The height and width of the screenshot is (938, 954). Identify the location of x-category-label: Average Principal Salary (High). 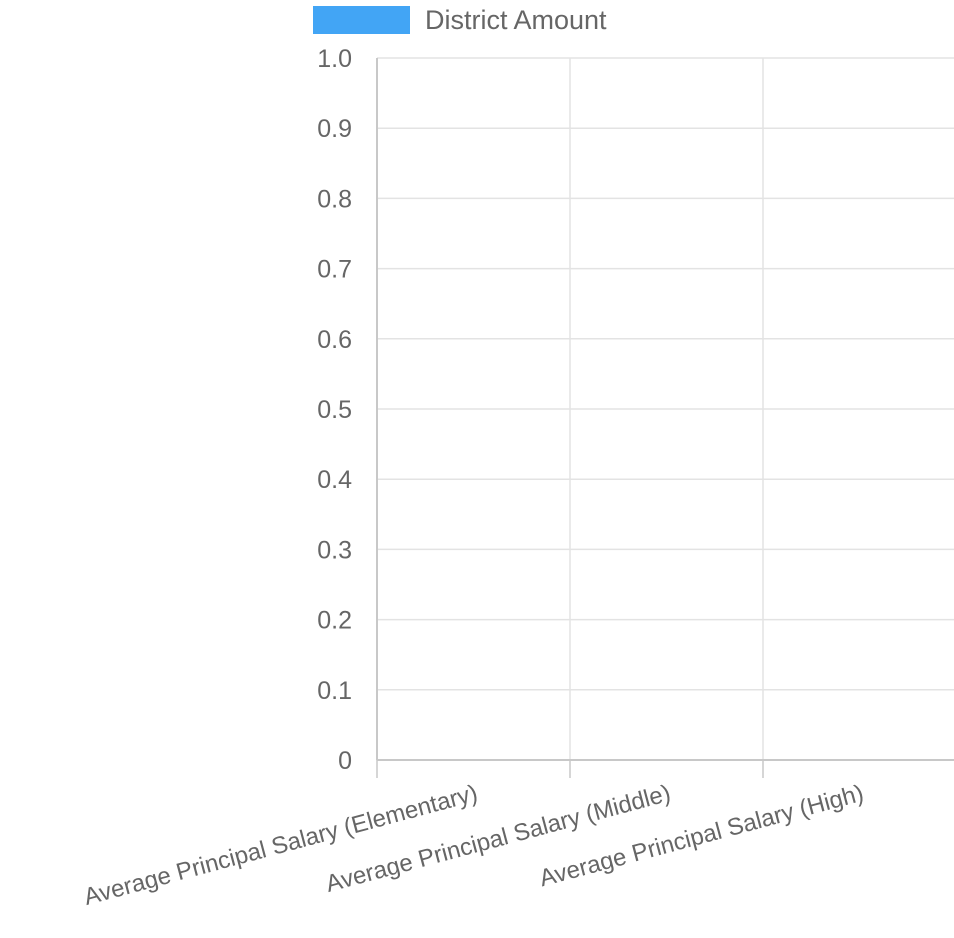
(702, 836).